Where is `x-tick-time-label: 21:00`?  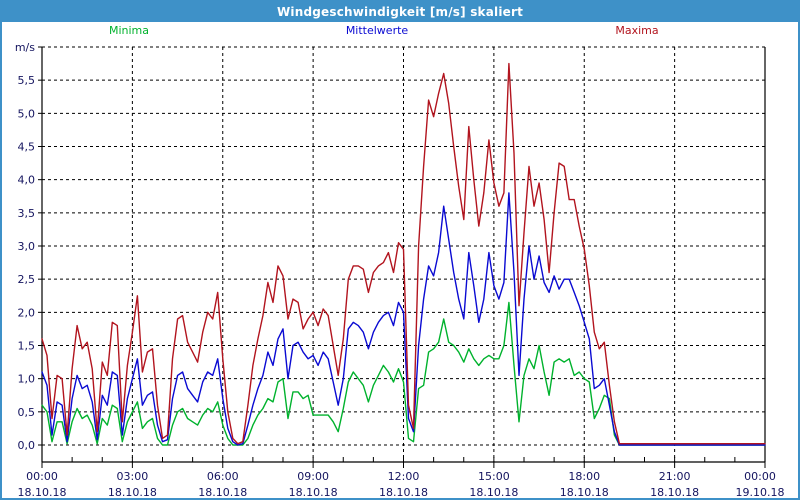
x-tick-time-label: 21:00 is located at coordinates (675, 476).